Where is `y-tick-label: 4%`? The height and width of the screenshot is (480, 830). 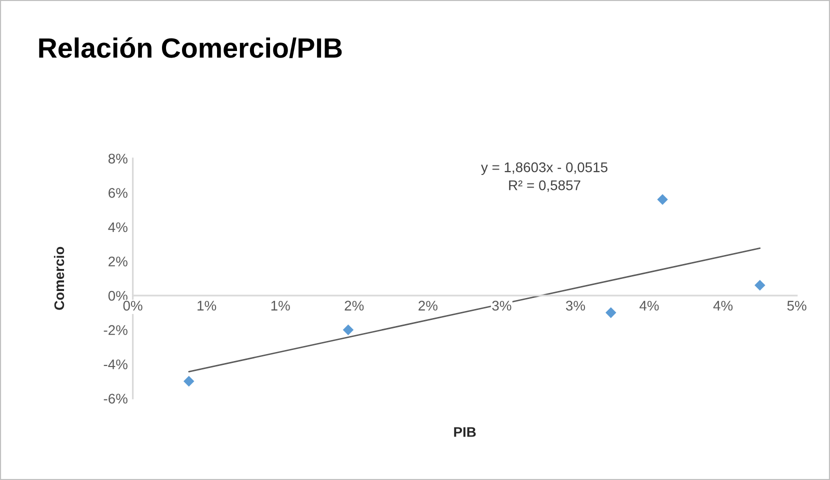
y-tick-label: 4% is located at coordinates (118, 227).